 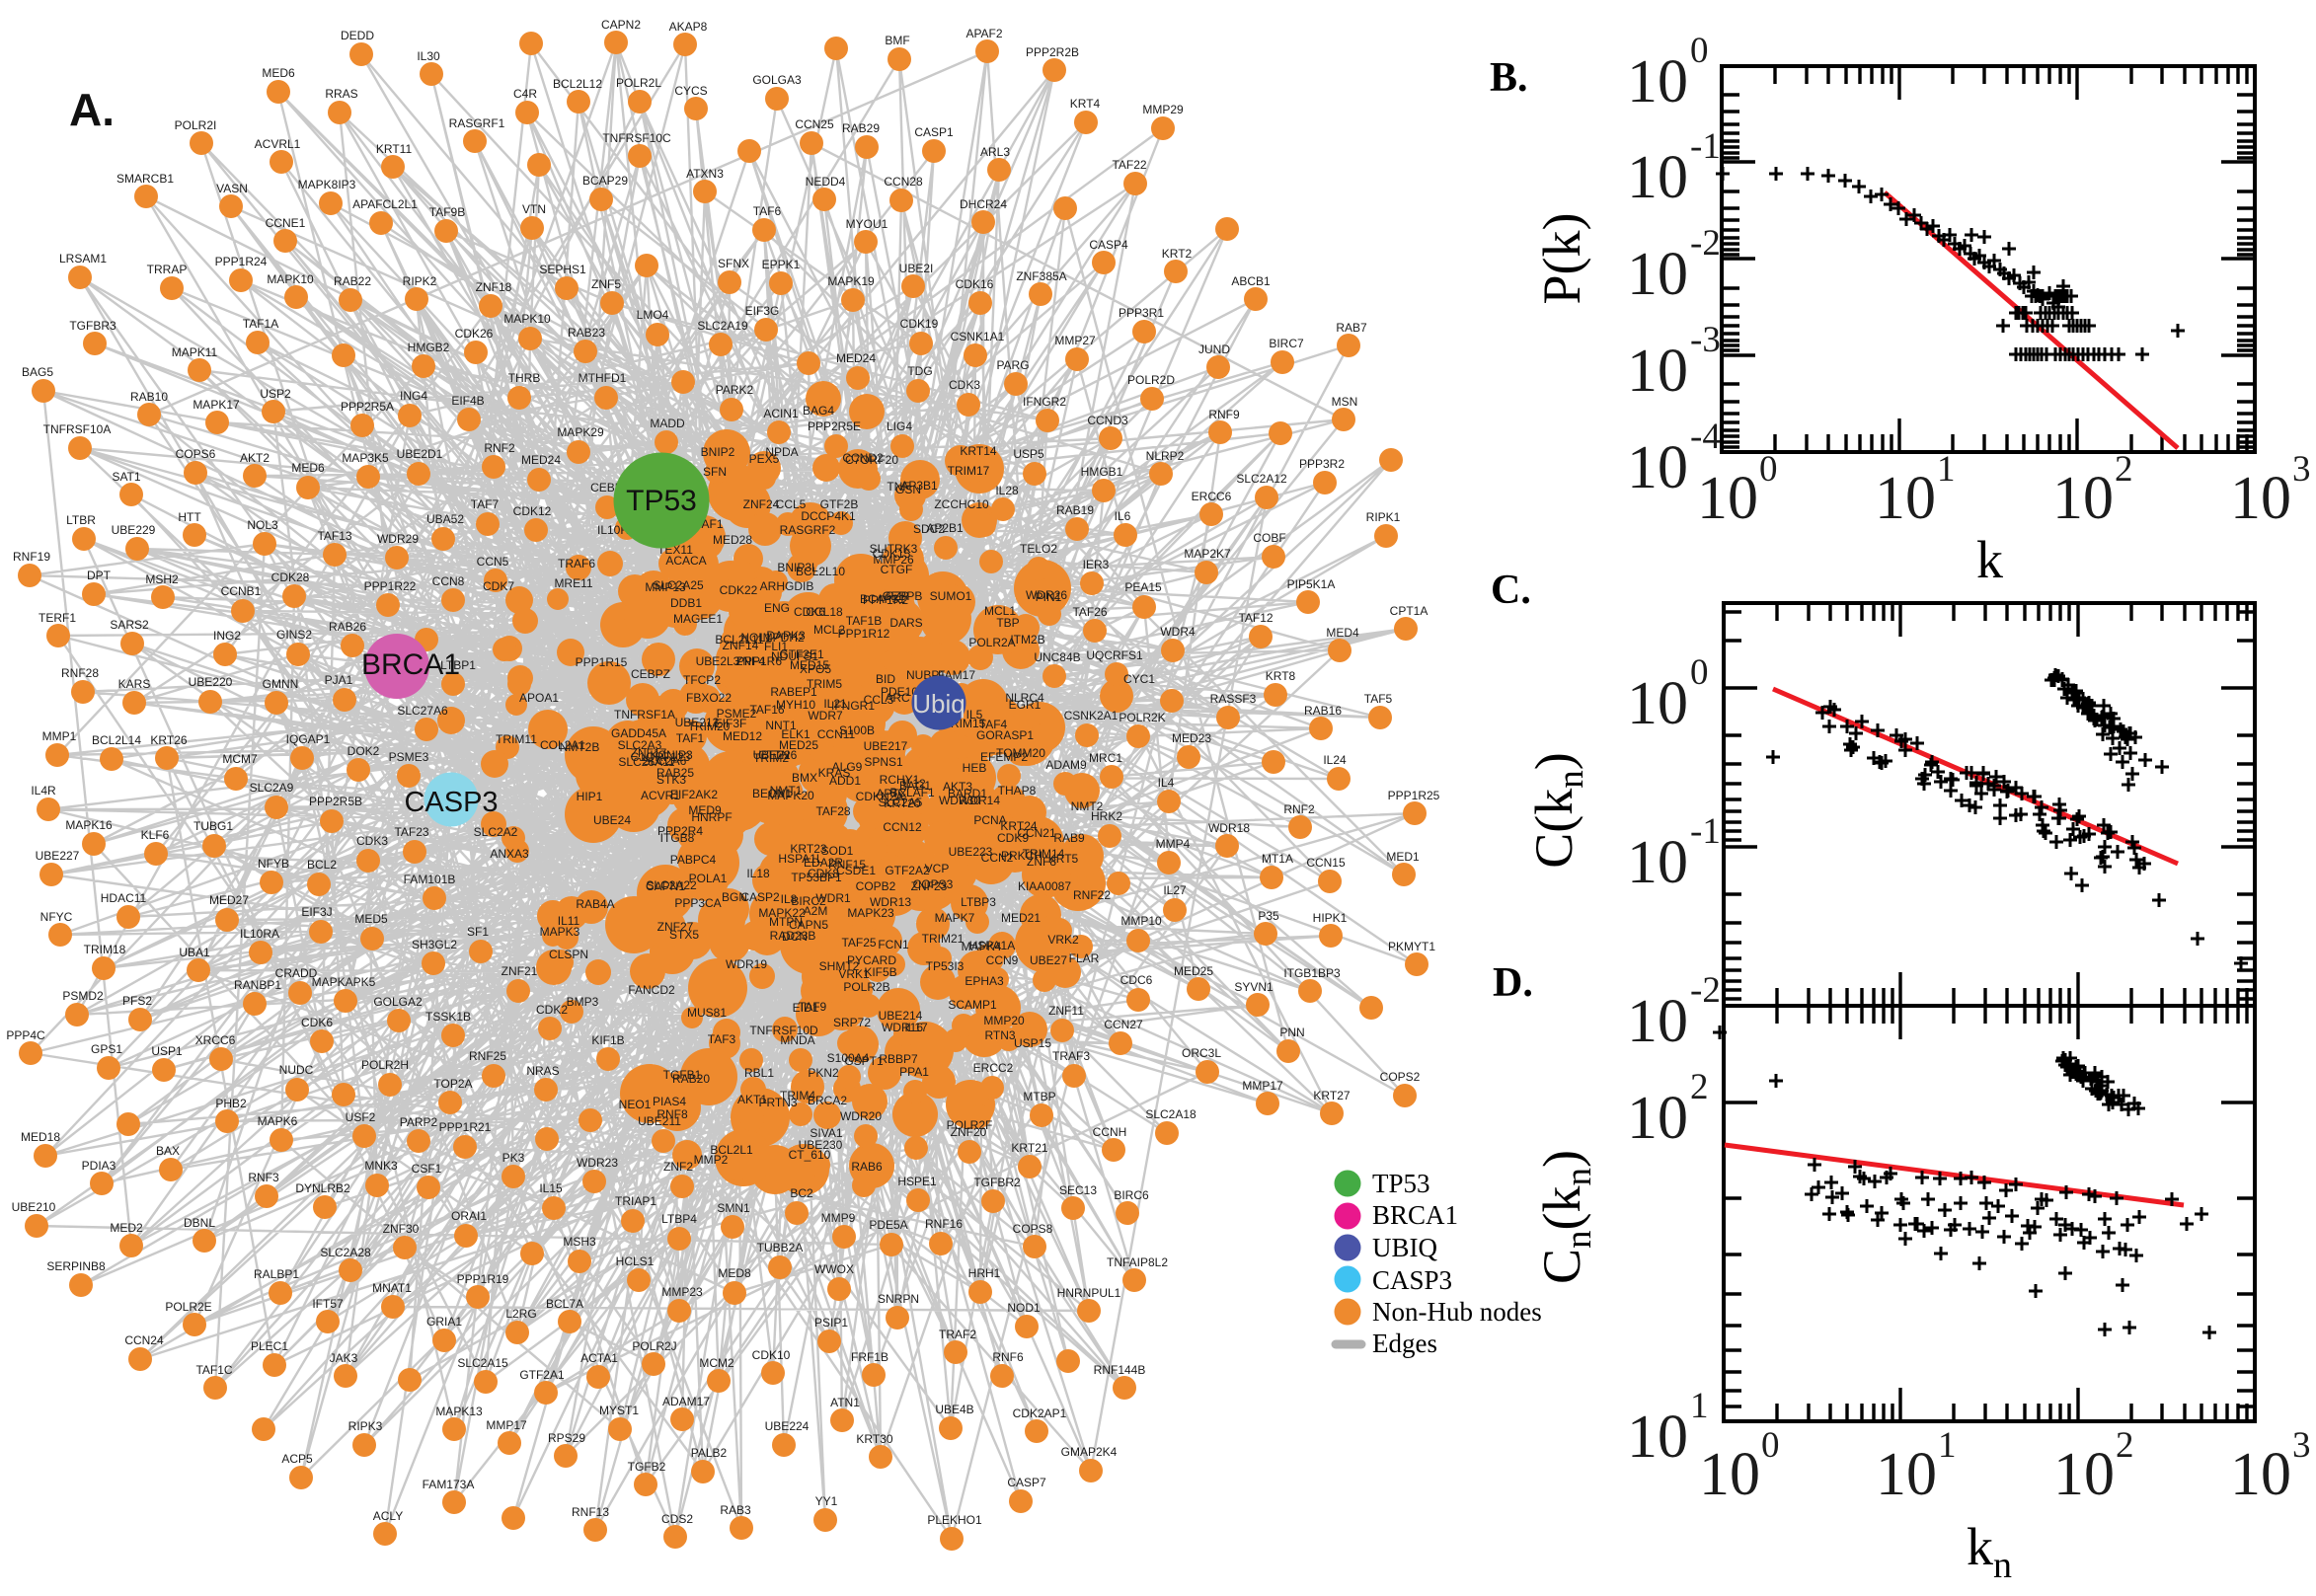 What do you see at coordinates (1020, 753) in the screenshot?
I see `svg-text: TOMM20` at bounding box center [1020, 753].